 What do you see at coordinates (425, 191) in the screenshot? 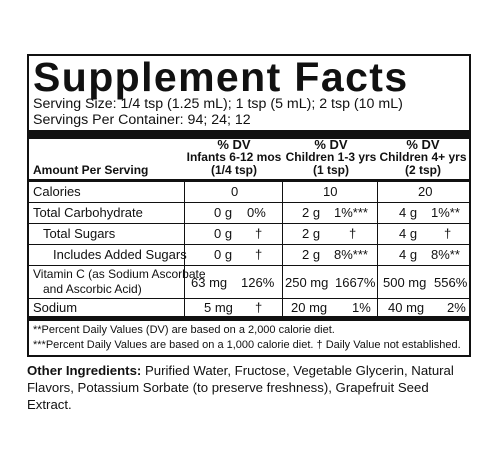
I see `amount-children-4plus: 20` at bounding box center [425, 191].